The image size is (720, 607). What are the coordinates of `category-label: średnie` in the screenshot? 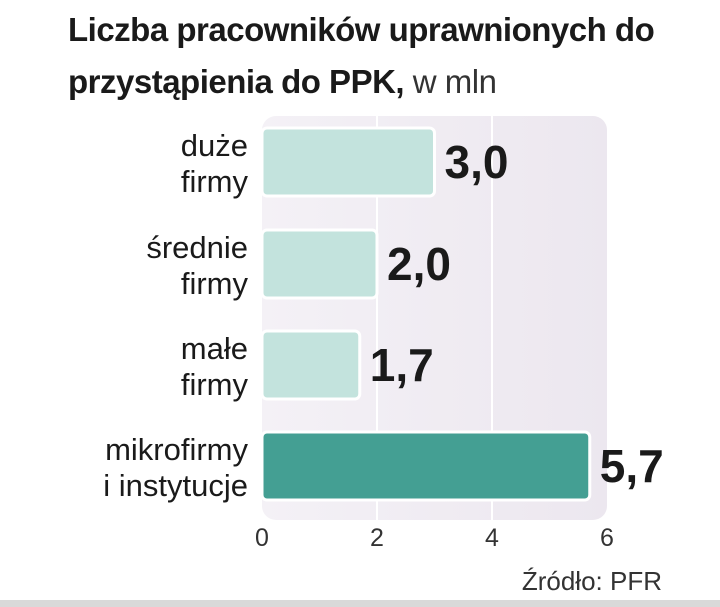 It's located at (197, 247).